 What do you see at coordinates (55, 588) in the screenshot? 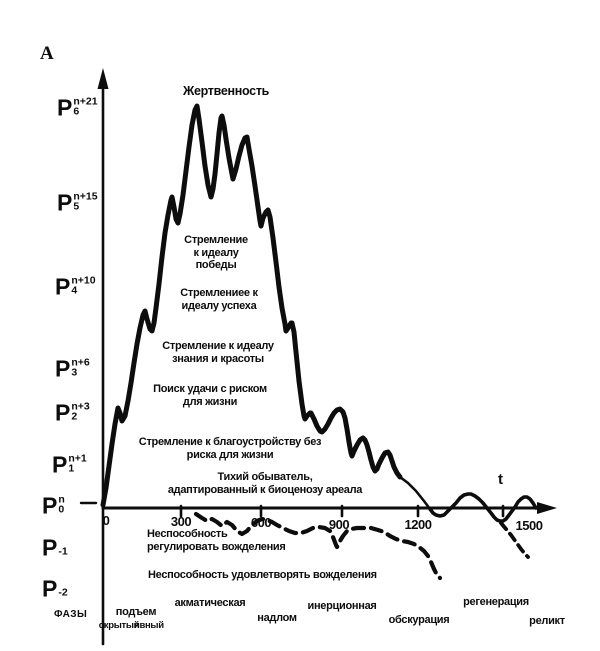
I see `y-axis-label-P-2: P -2` at bounding box center [55, 588].